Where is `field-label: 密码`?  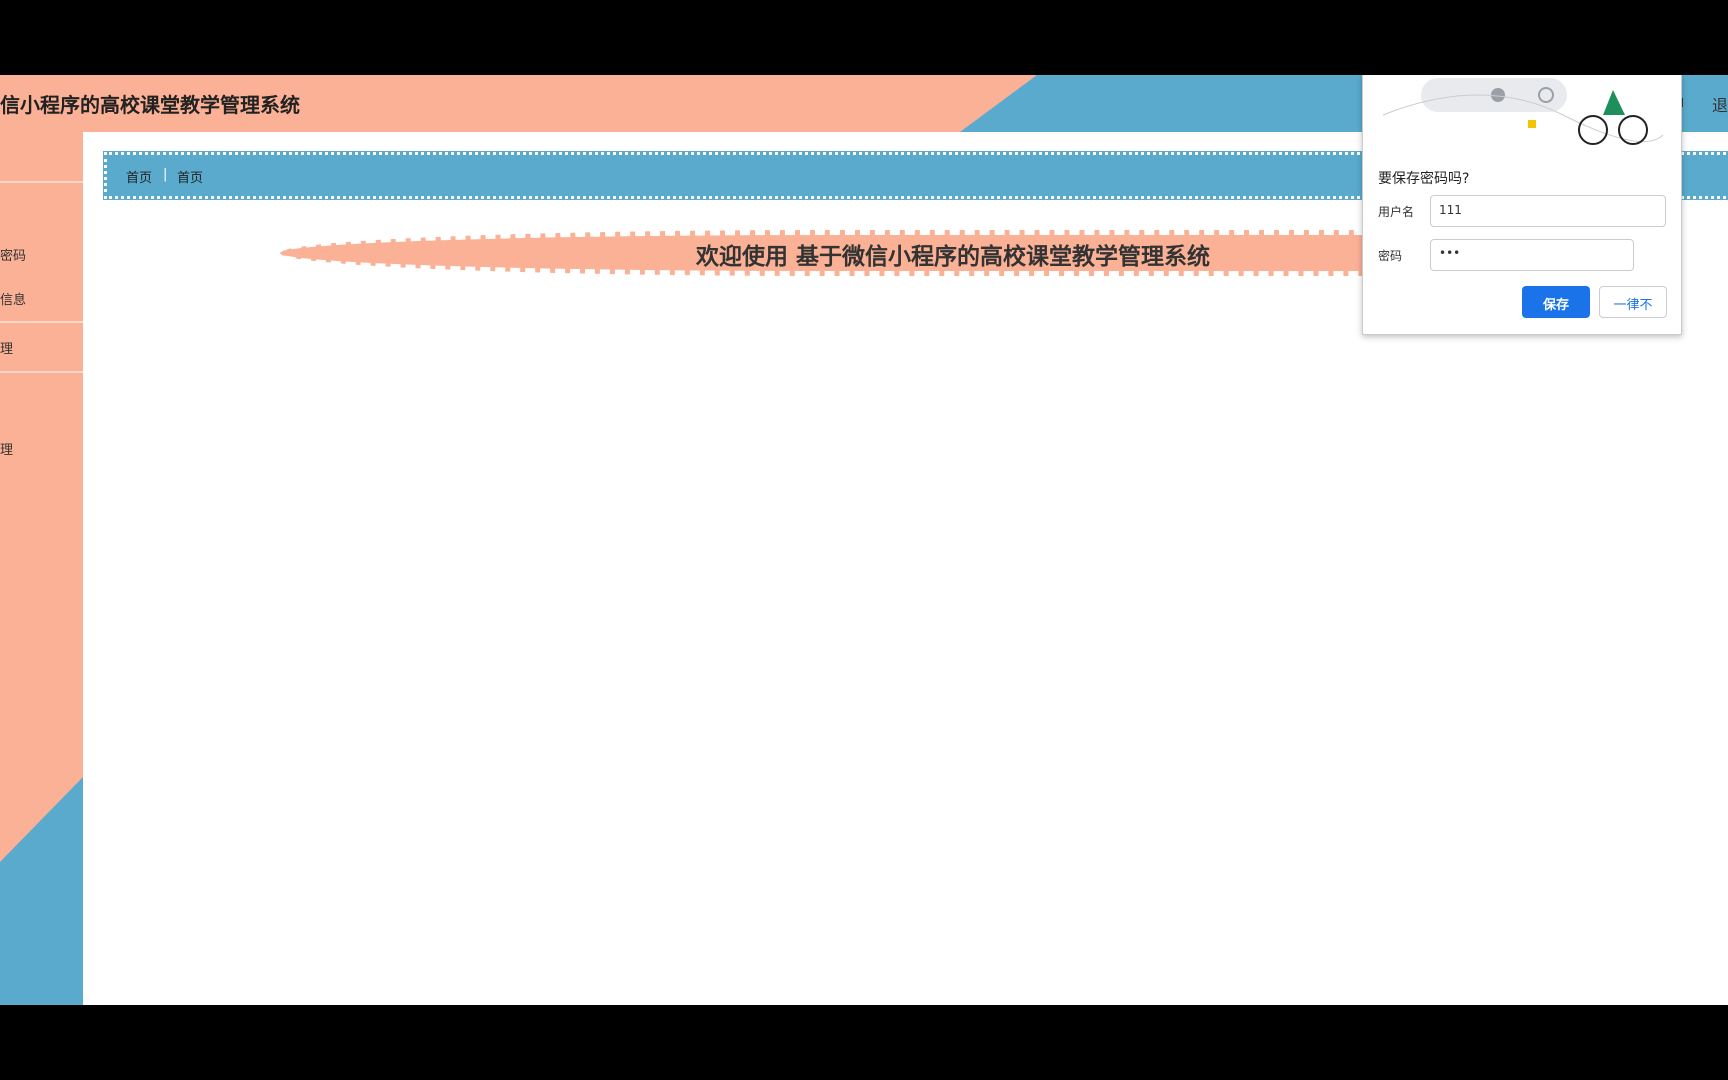
field-label: 密码 is located at coordinates (1390, 256).